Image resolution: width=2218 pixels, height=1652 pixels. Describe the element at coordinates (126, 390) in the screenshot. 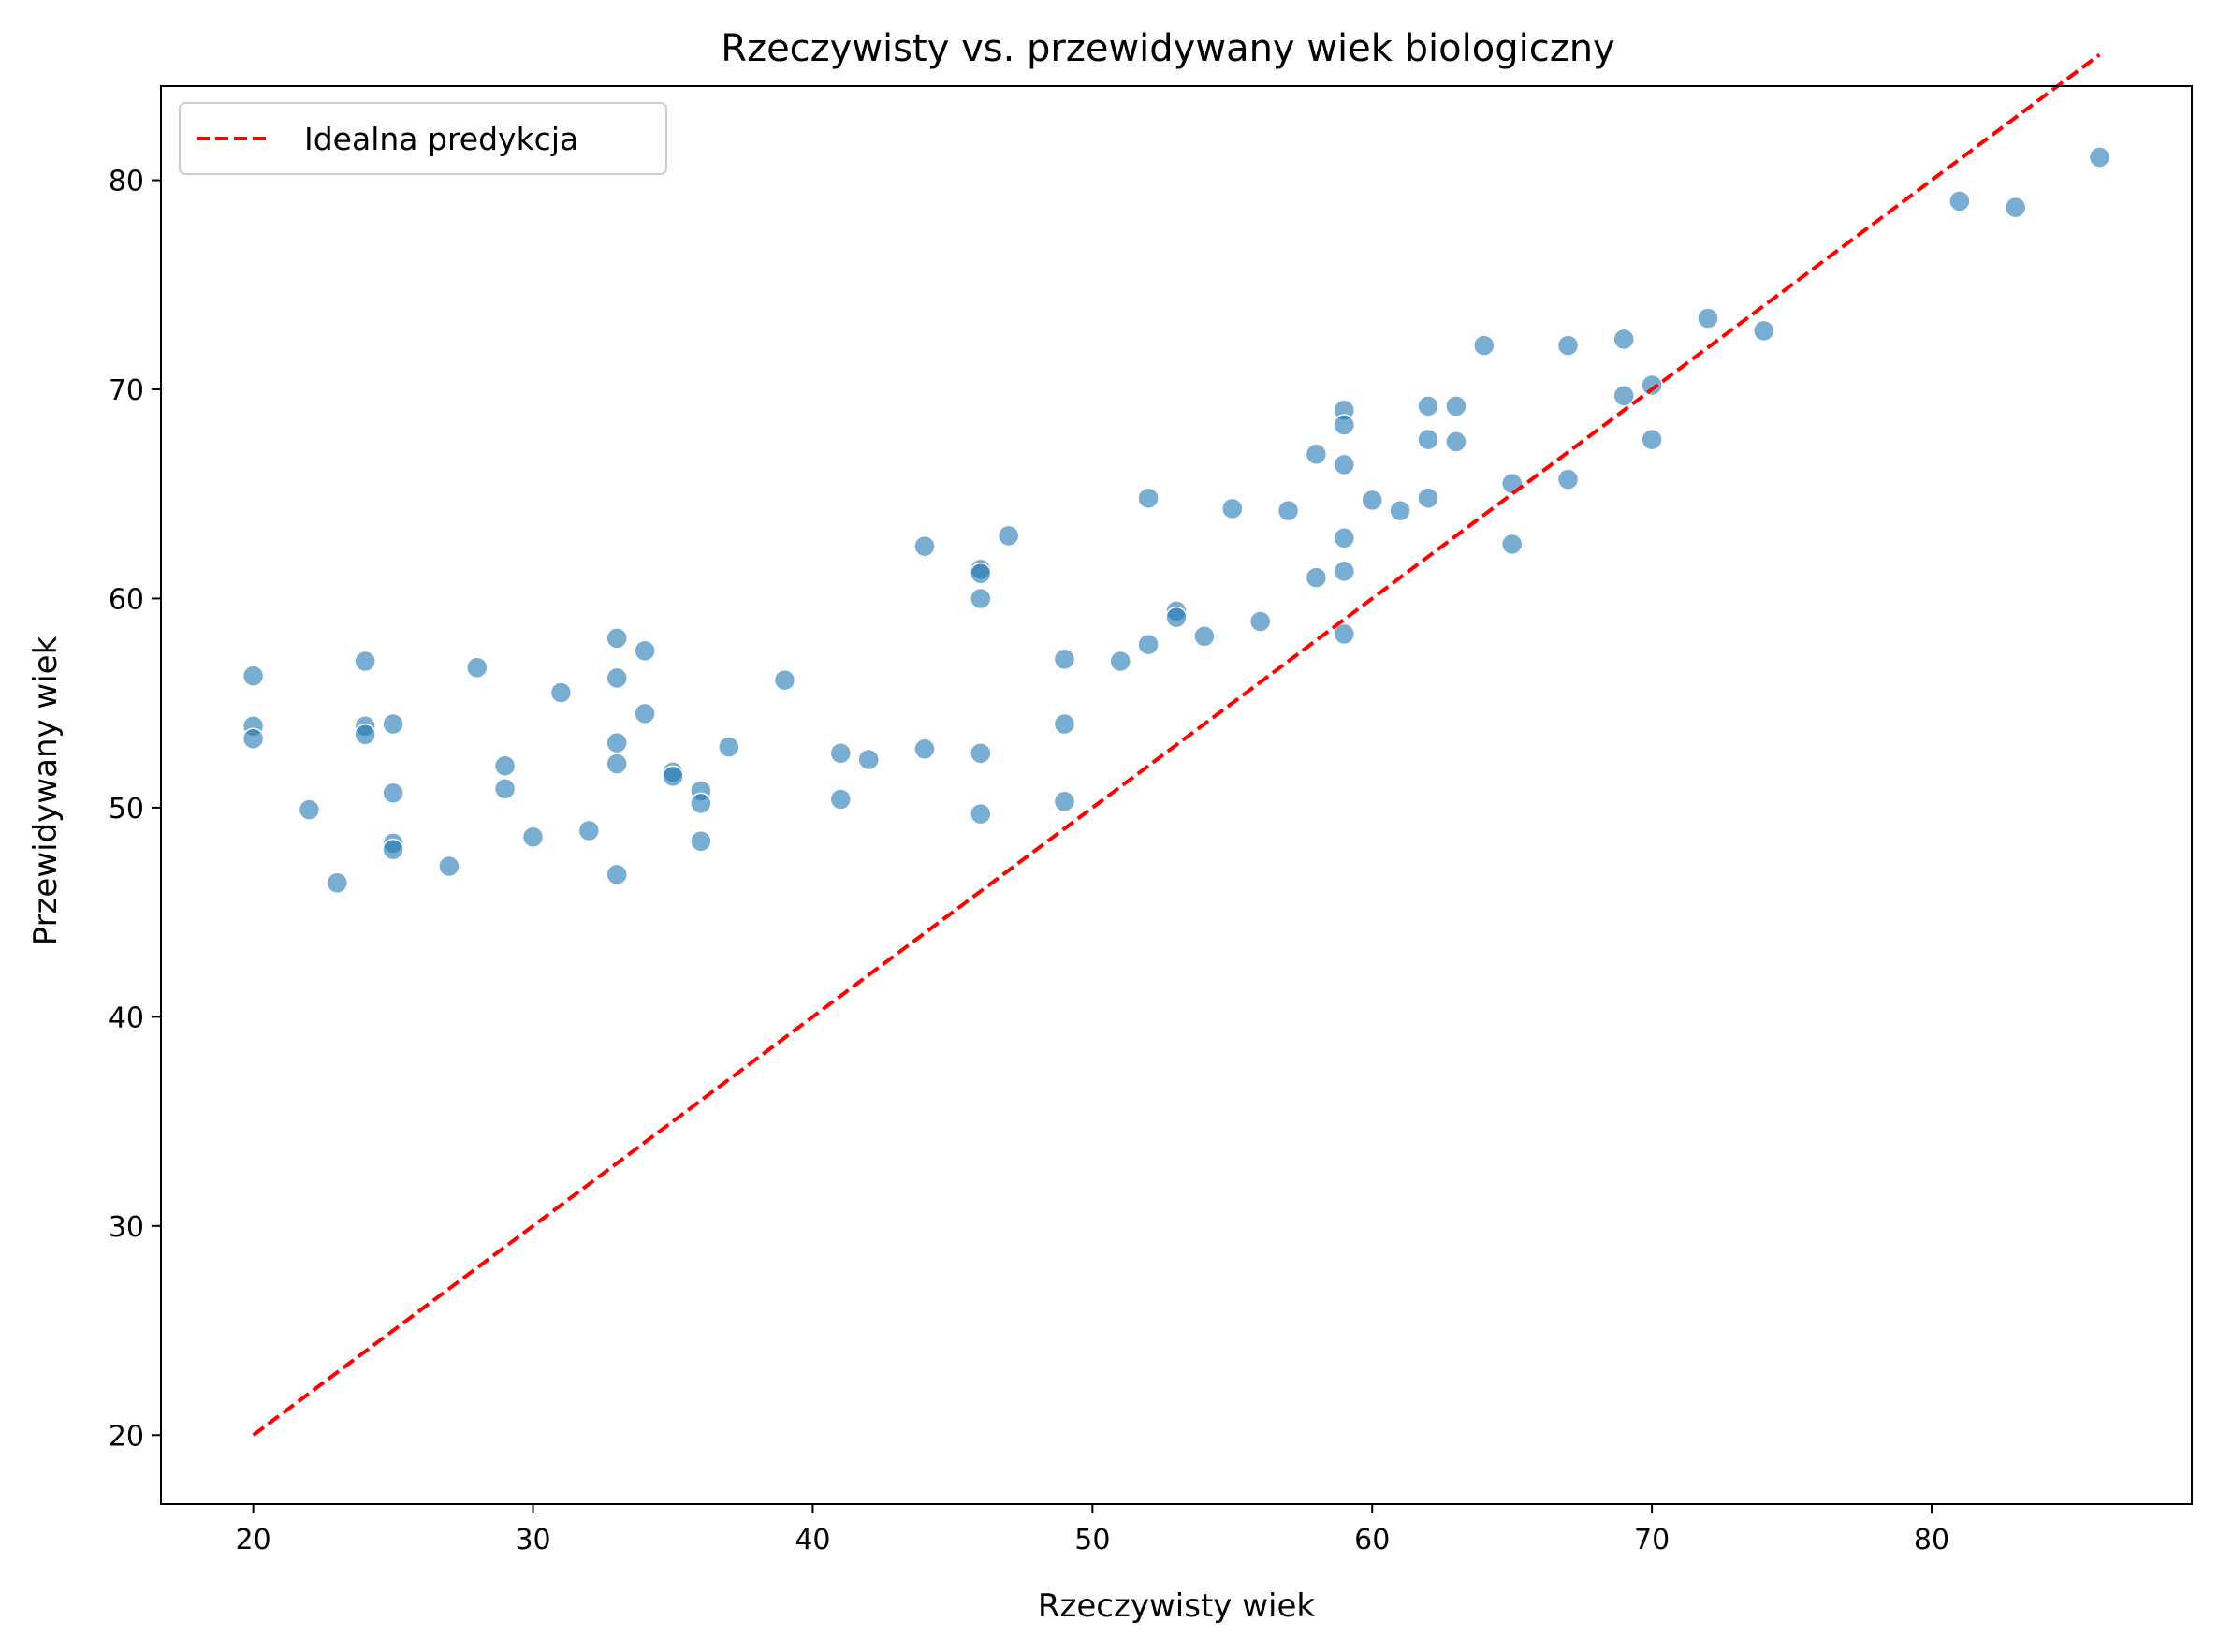

I see `y-tick-label: 70` at that location.